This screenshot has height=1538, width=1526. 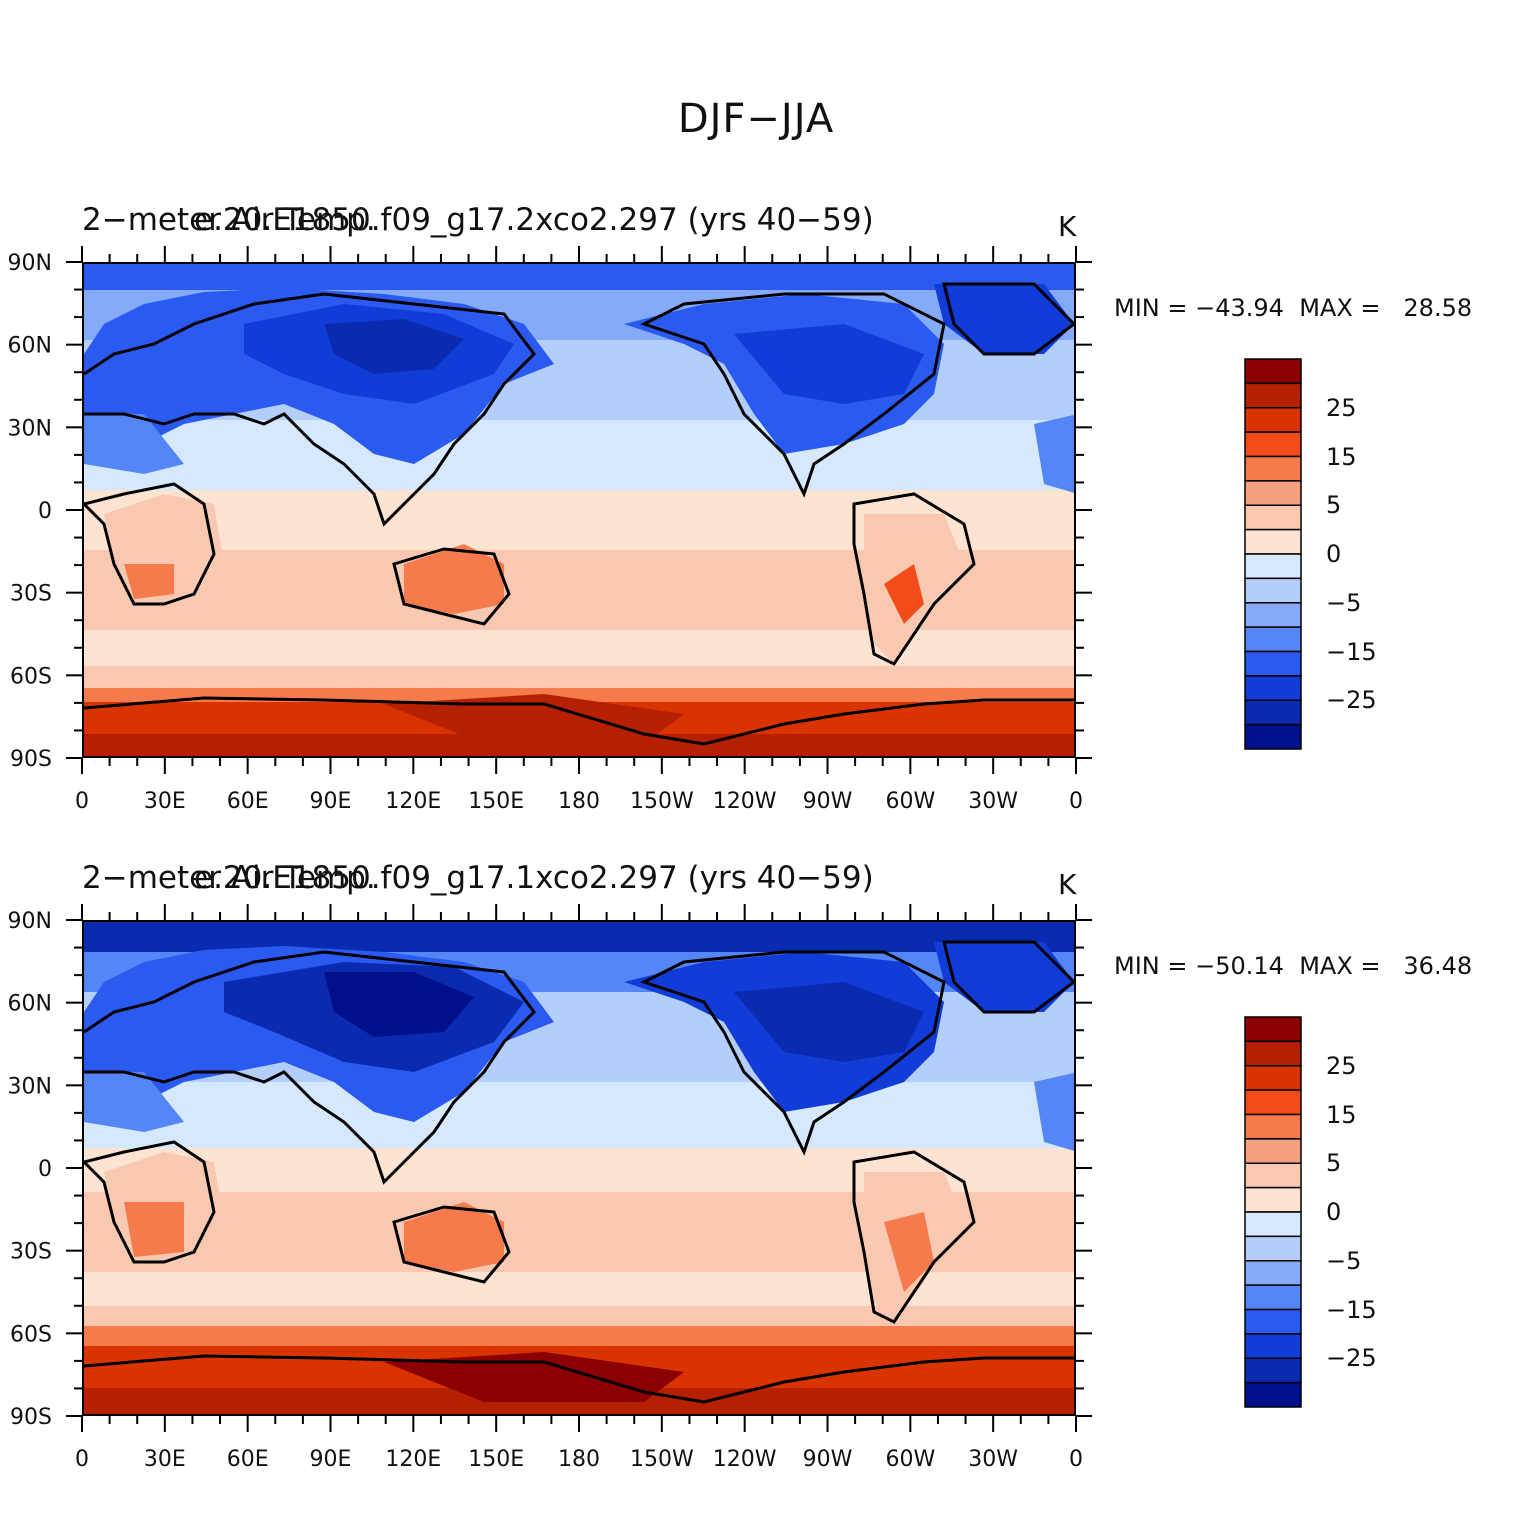 What do you see at coordinates (31, 1334) in the screenshot?
I see `lat-tick-label: 60S` at bounding box center [31, 1334].